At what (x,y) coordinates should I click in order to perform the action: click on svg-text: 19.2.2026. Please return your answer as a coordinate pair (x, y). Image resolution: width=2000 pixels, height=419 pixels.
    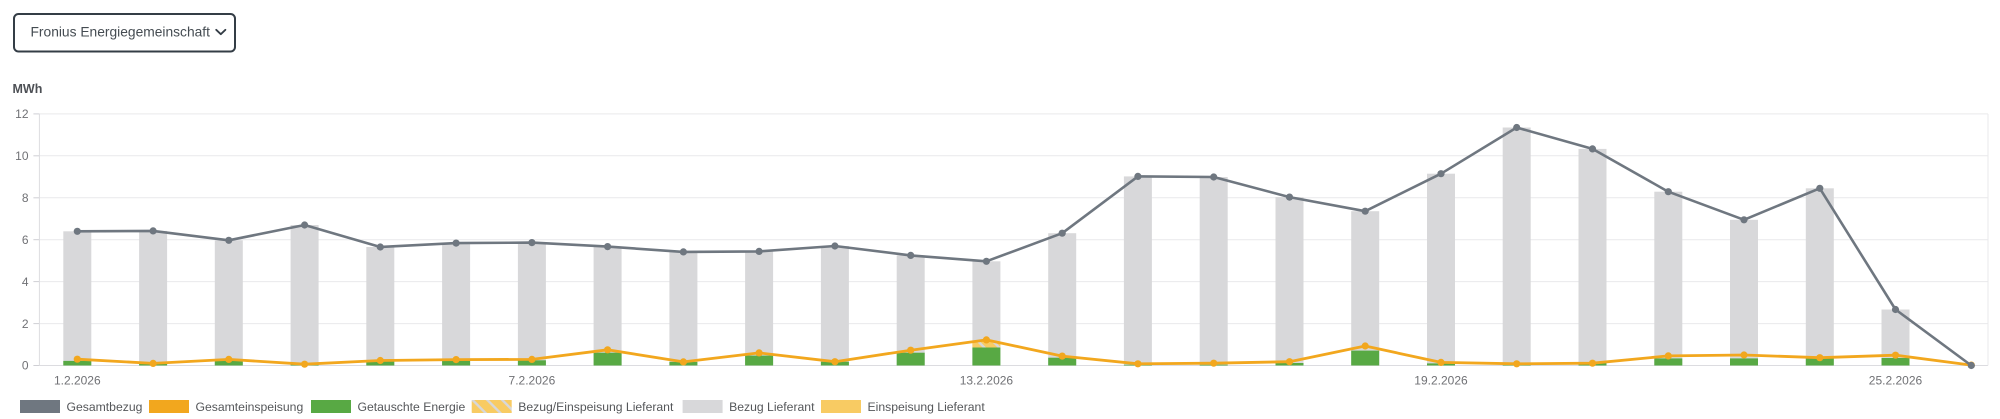
    Looking at the image, I should click on (1441, 381).